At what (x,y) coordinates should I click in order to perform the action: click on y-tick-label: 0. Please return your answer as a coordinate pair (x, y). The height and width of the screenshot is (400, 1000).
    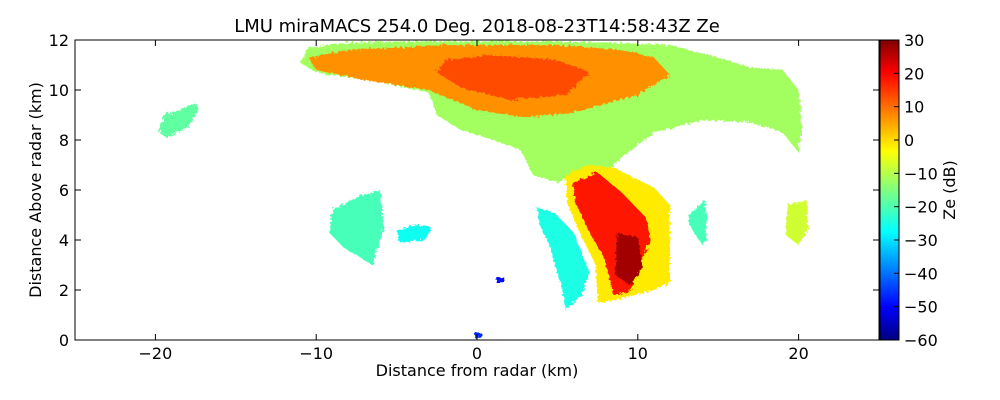
    Looking at the image, I should click on (64, 340).